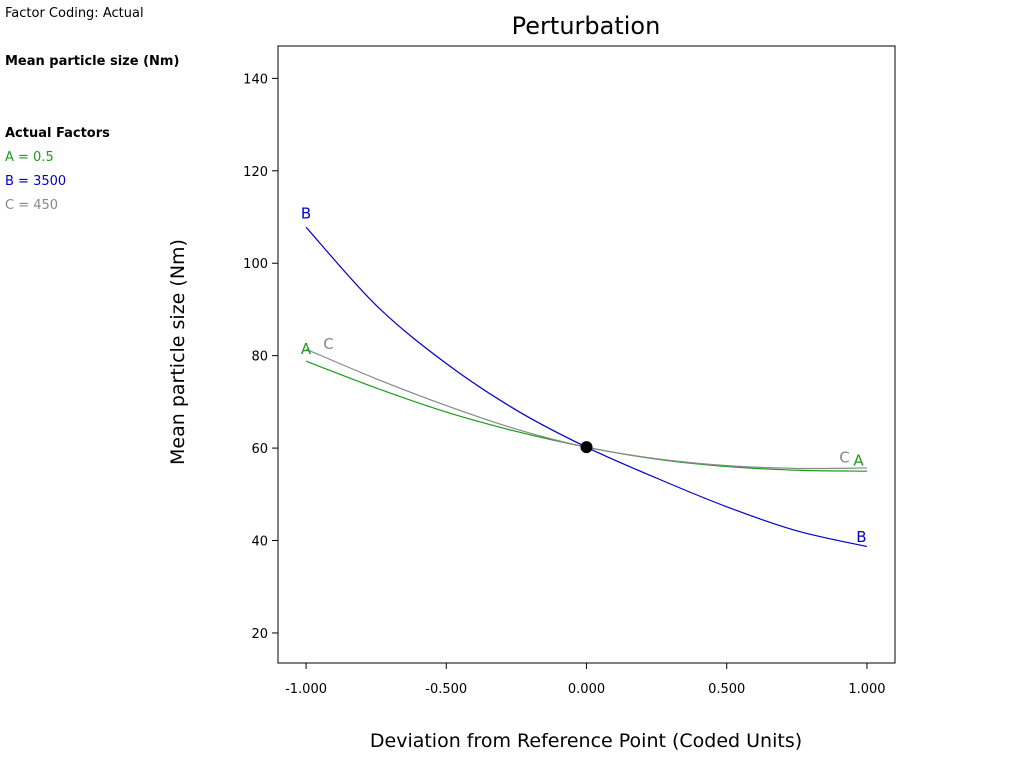 The image size is (1024, 768). Describe the element at coordinates (586, 689) in the screenshot. I see `x-tick-label: 0.000` at that location.